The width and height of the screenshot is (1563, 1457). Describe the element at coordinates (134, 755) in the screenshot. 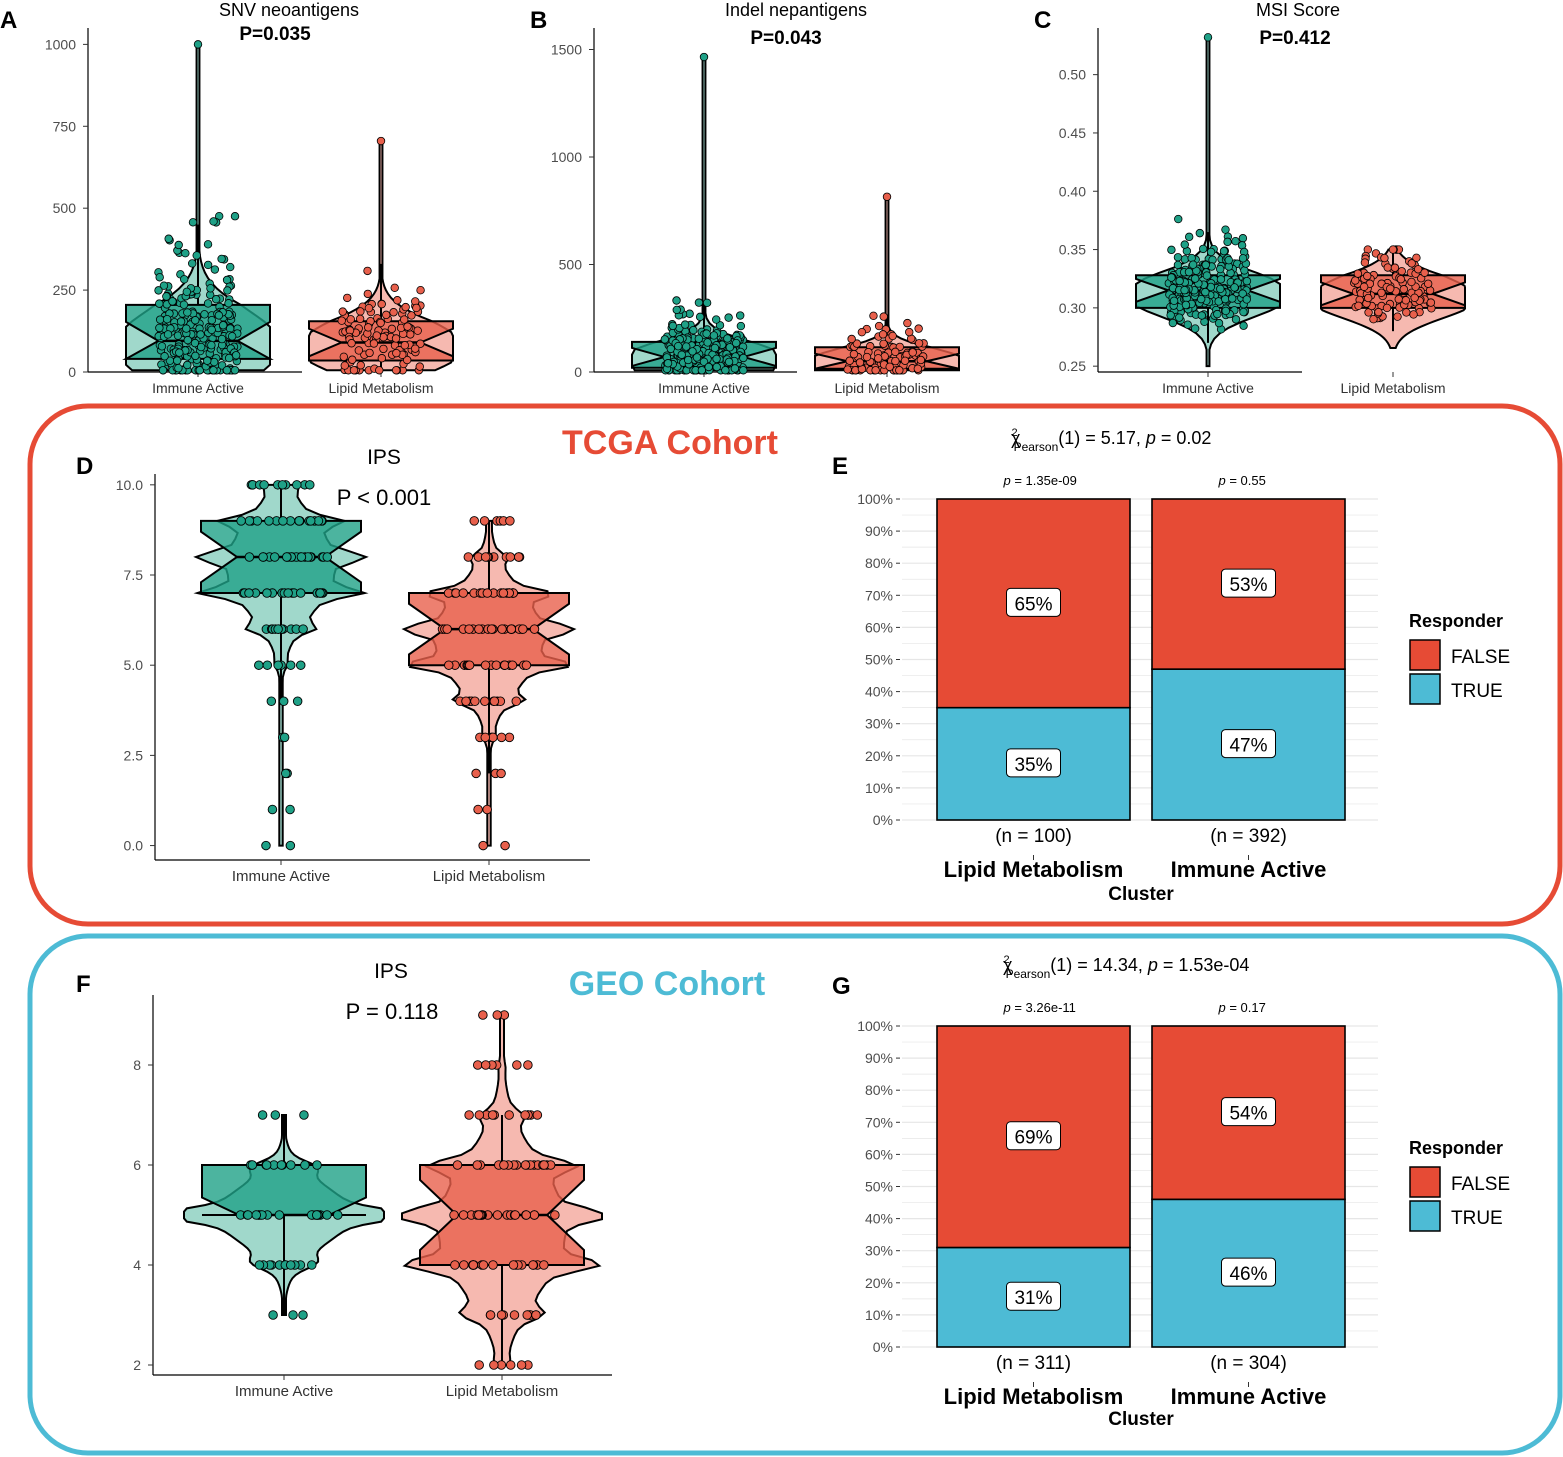

I see `y-tick-label: 2.5` at that location.